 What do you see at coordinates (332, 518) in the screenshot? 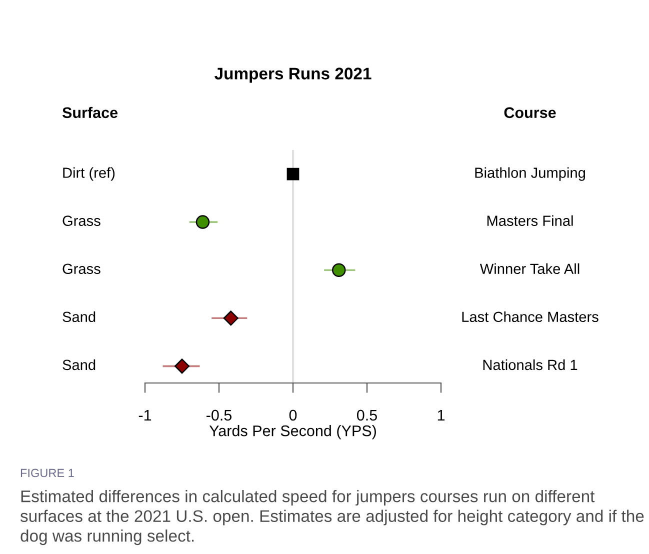
I see `text: Estimated differences in calculated speed for jumpers courses run on different surfaces at the 2021 U.S. open. Estimates are adjusted for height category and if the dog was running select.` at bounding box center [332, 518].